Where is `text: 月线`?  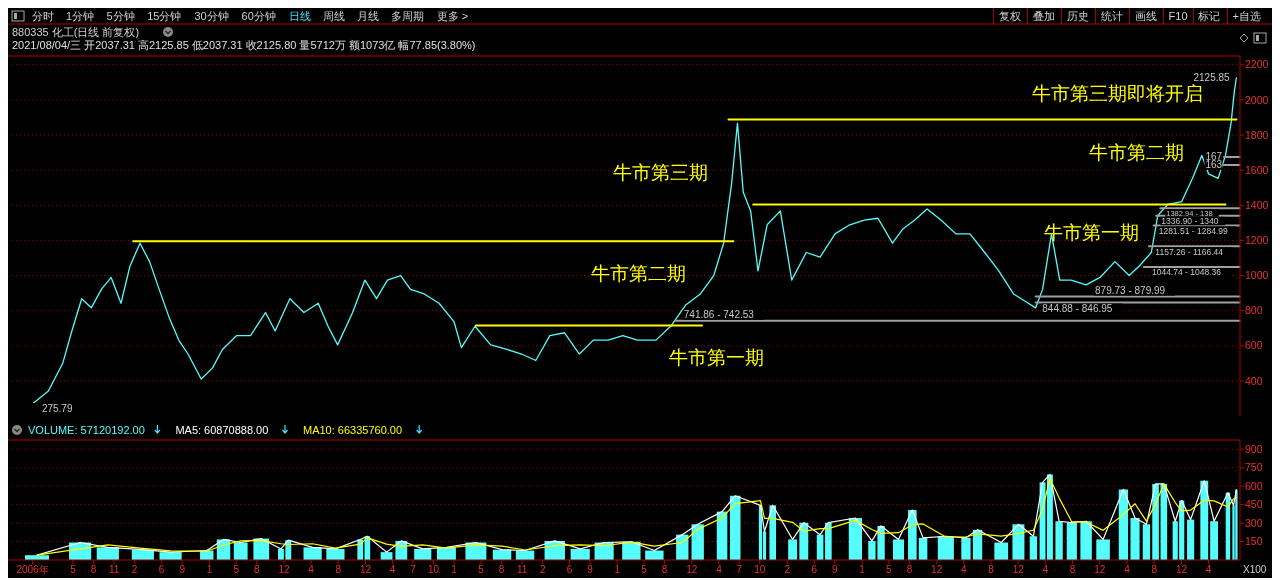
text: 月线 is located at coordinates (367, 16).